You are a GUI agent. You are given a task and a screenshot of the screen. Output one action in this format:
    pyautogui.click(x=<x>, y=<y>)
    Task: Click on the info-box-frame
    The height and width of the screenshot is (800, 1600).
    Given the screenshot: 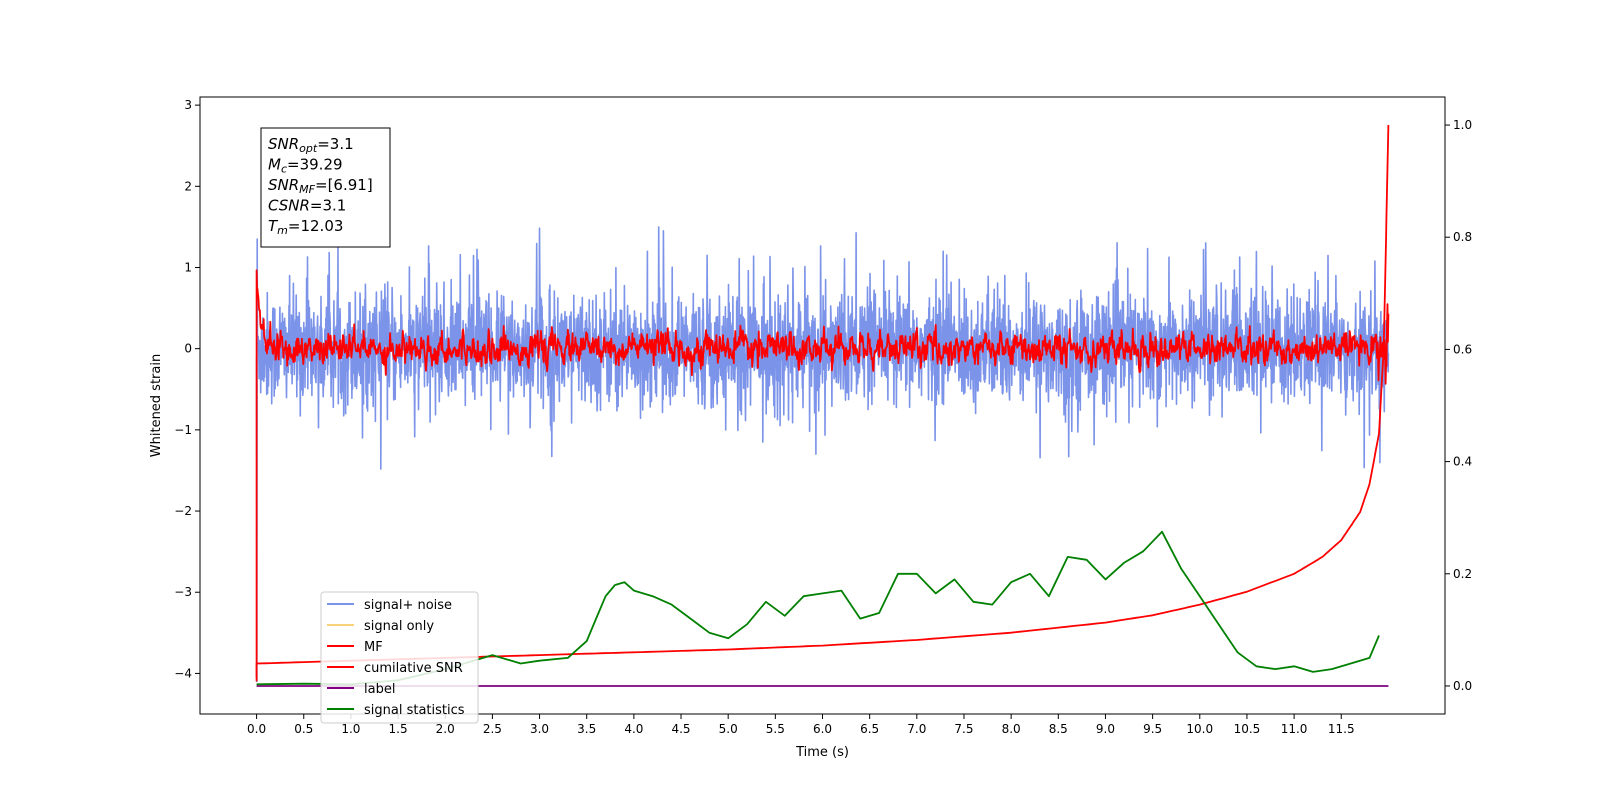 What is the action you would take?
    pyautogui.click(x=325, y=187)
    